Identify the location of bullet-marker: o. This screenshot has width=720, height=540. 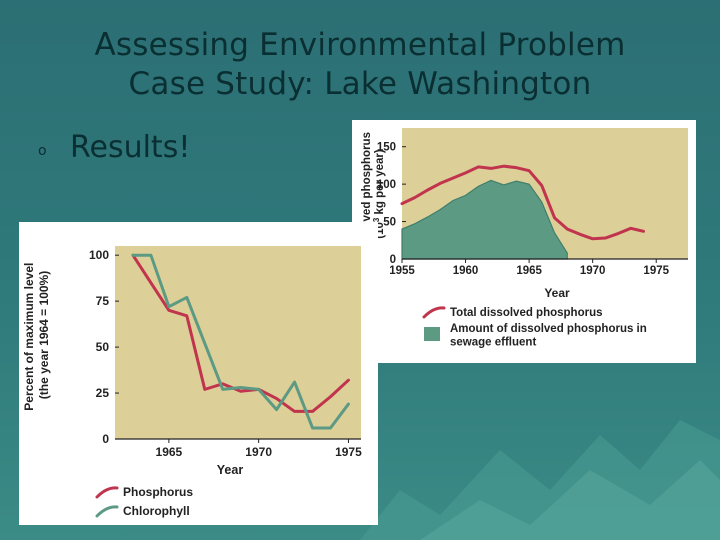
(42, 151).